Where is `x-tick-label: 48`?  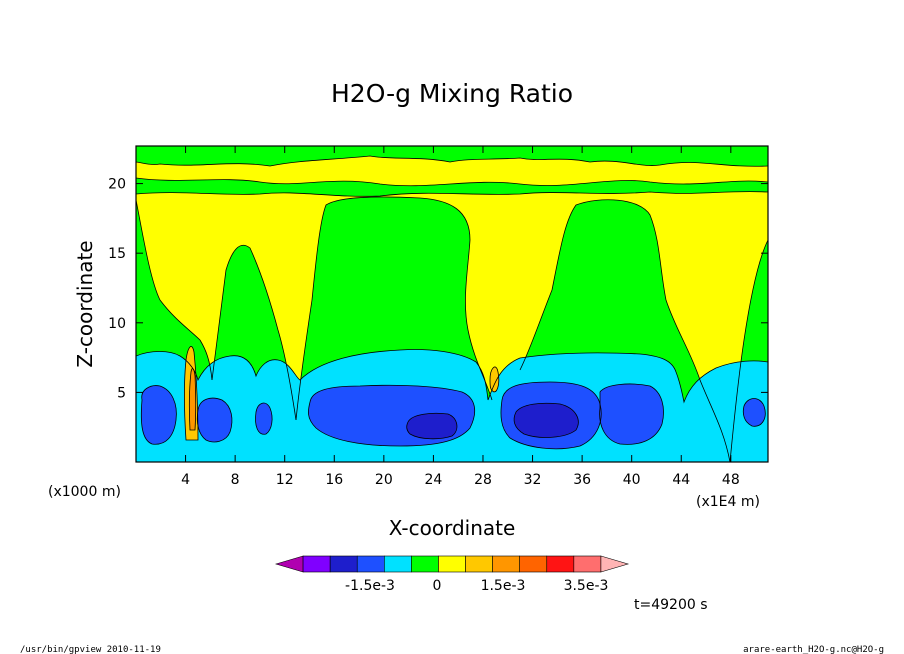 x-tick-label: 48 is located at coordinates (731, 480).